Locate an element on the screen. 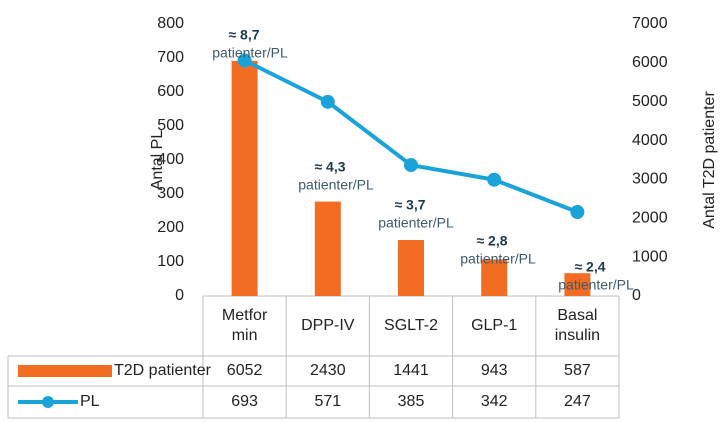 This screenshot has height=422, width=723. table-cell: 587 is located at coordinates (577, 370).